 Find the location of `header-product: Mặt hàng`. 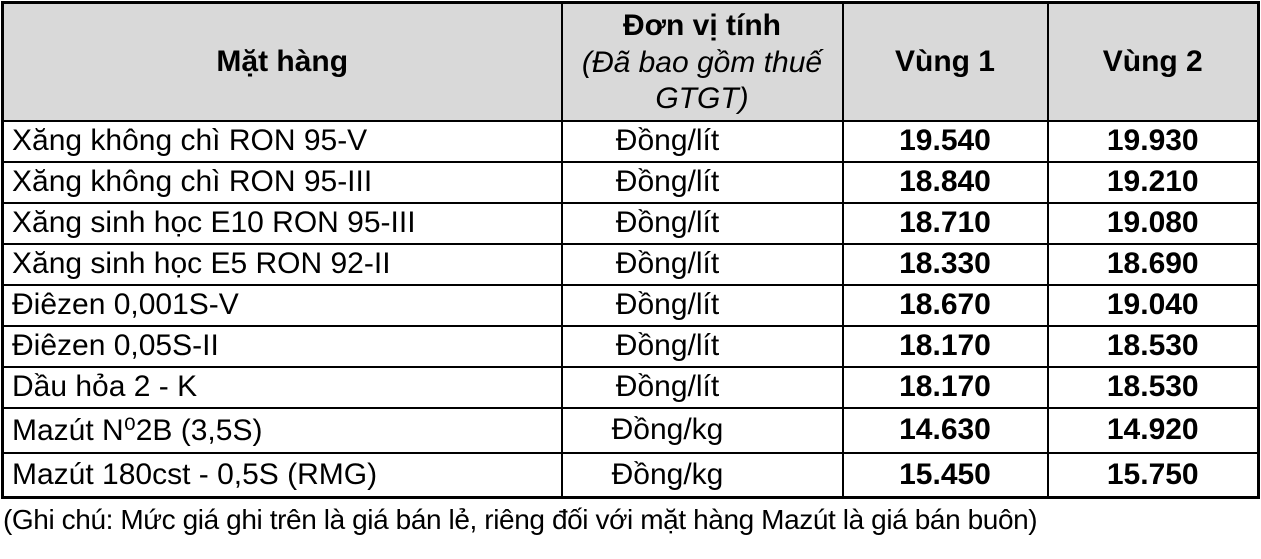

header-product: Mặt hàng is located at coordinates (282, 61).